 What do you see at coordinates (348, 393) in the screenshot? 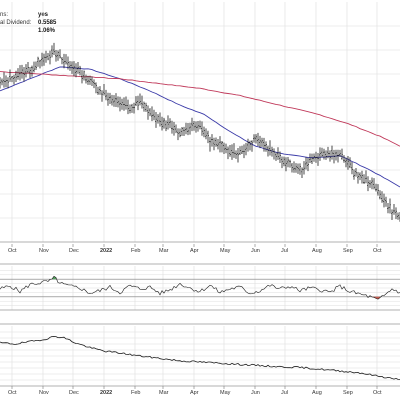
I see `rel-x-axis-tick-label: Sep` at bounding box center [348, 393].